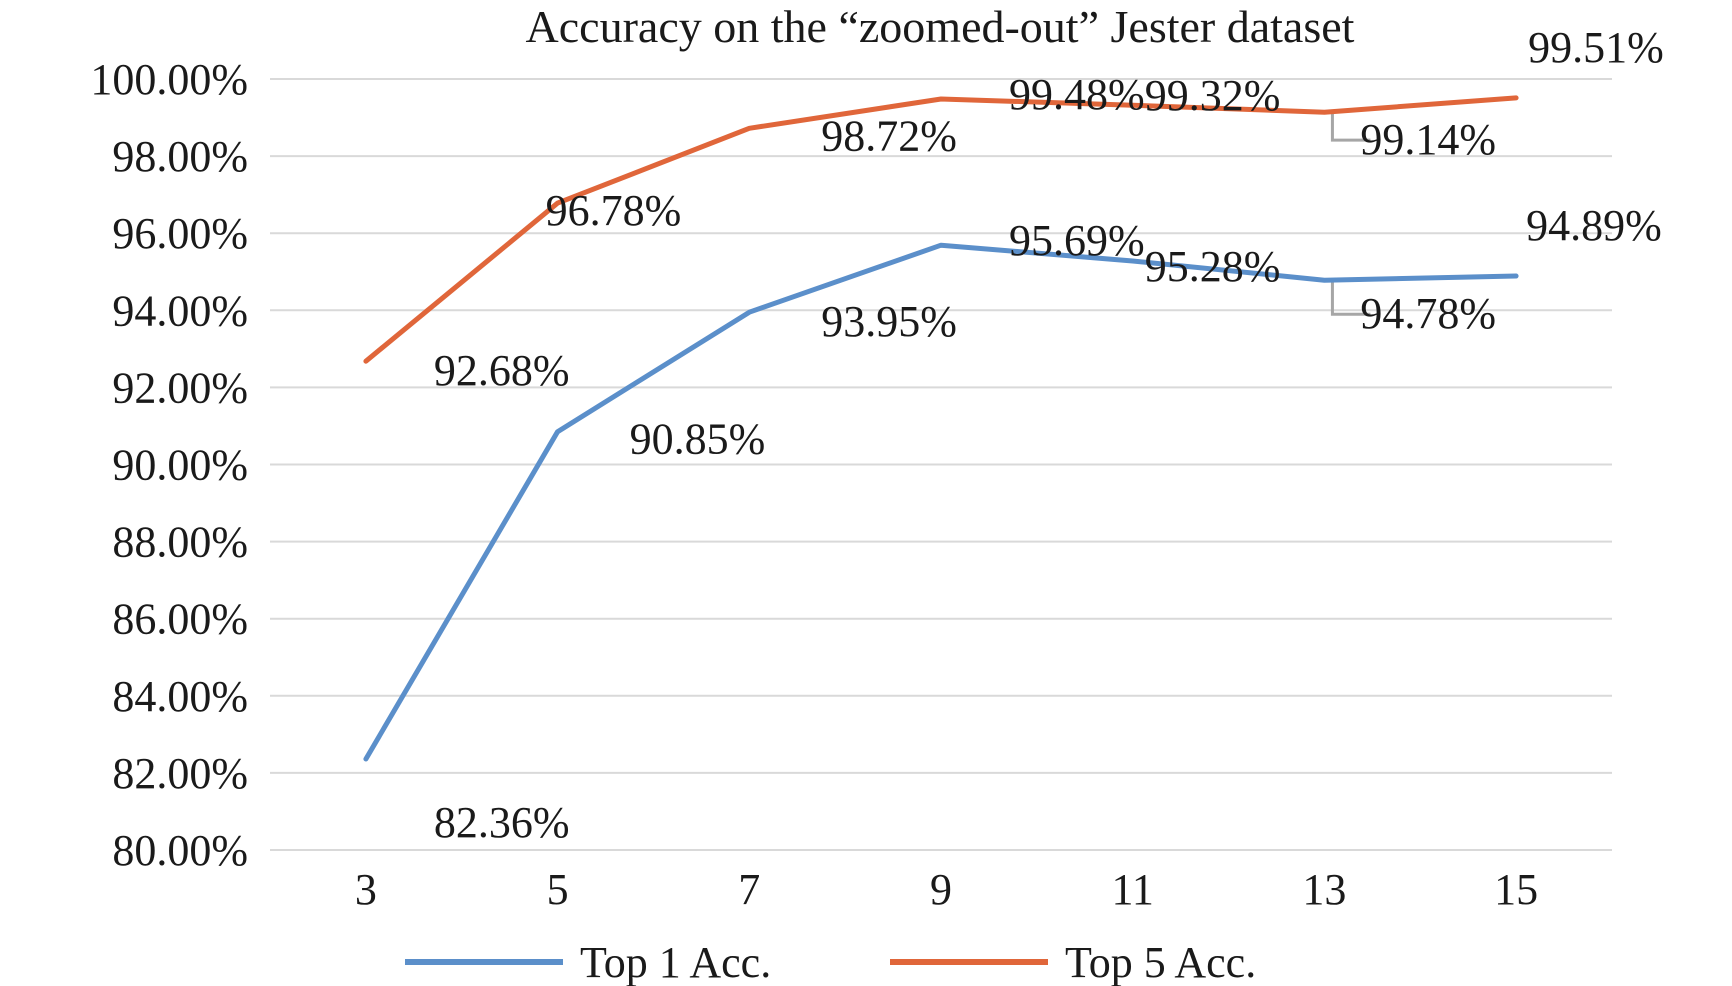  What do you see at coordinates (1596, 47) in the screenshot?
I see `data-label: 99.51%` at bounding box center [1596, 47].